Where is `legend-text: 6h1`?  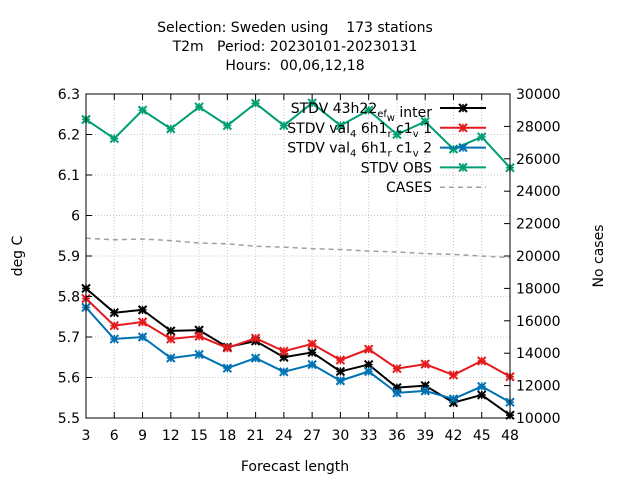 legend-text: 6h1 is located at coordinates (371, 149).